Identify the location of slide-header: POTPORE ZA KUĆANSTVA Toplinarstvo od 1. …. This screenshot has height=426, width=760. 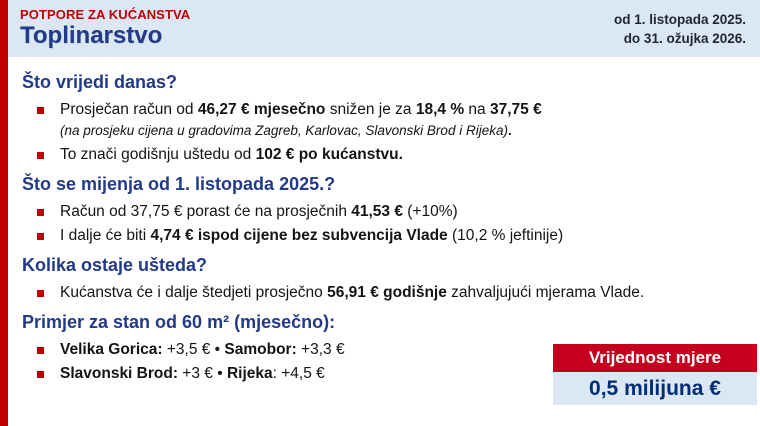
(384, 28).